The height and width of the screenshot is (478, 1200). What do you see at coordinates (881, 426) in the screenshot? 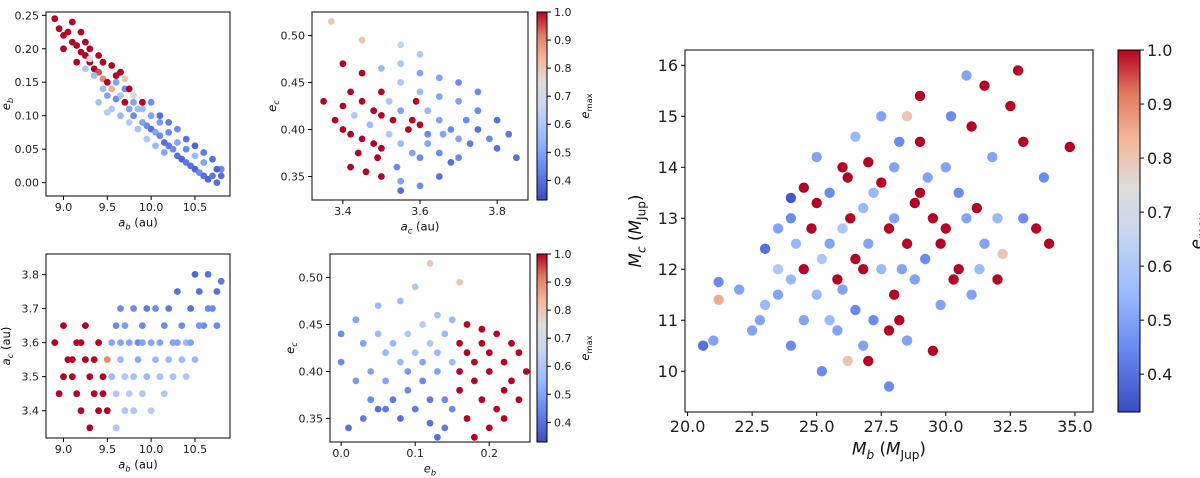
I see `x-tick-label: 27.5` at bounding box center [881, 426].